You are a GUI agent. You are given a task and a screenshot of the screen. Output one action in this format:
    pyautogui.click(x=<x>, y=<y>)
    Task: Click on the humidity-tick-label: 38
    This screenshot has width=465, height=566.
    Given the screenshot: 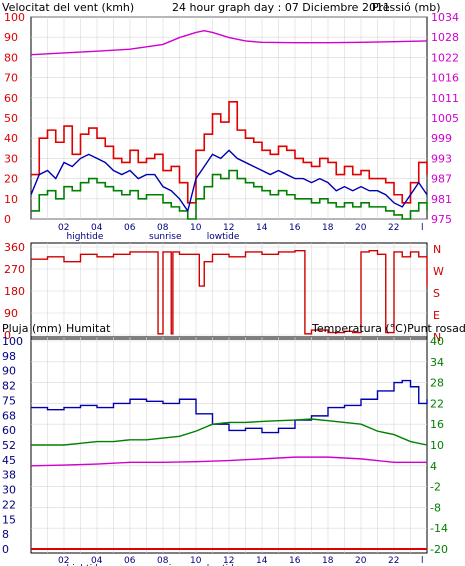 What is the action you would take?
    pyautogui.click(x=9, y=475)
    